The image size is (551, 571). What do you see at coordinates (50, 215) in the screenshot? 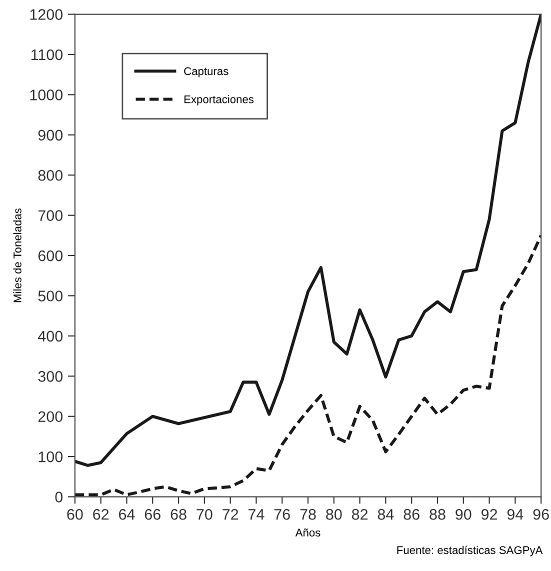
I see `y-tick-label: 700` at bounding box center [50, 215].